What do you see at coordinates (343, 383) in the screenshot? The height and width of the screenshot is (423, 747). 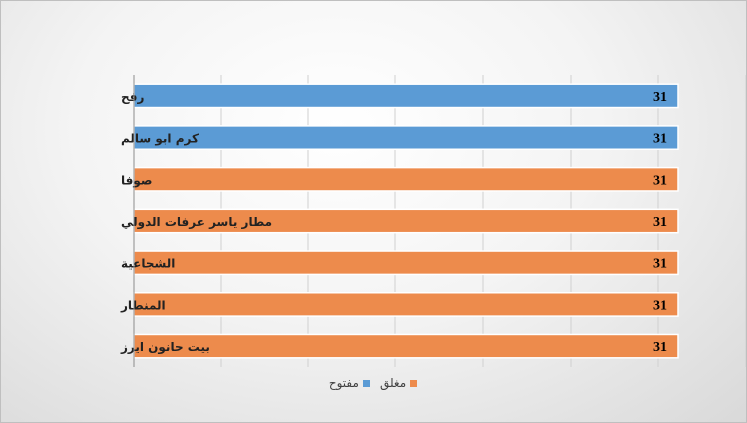 I see `legend-label-open: مفتوح` at bounding box center [343, 383].